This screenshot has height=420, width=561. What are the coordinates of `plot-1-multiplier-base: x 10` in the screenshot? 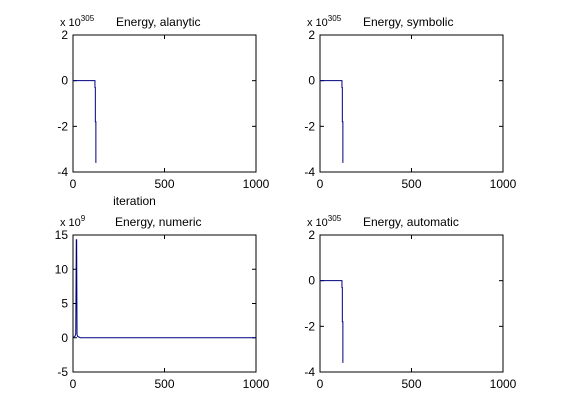 It's located at (70, 23).